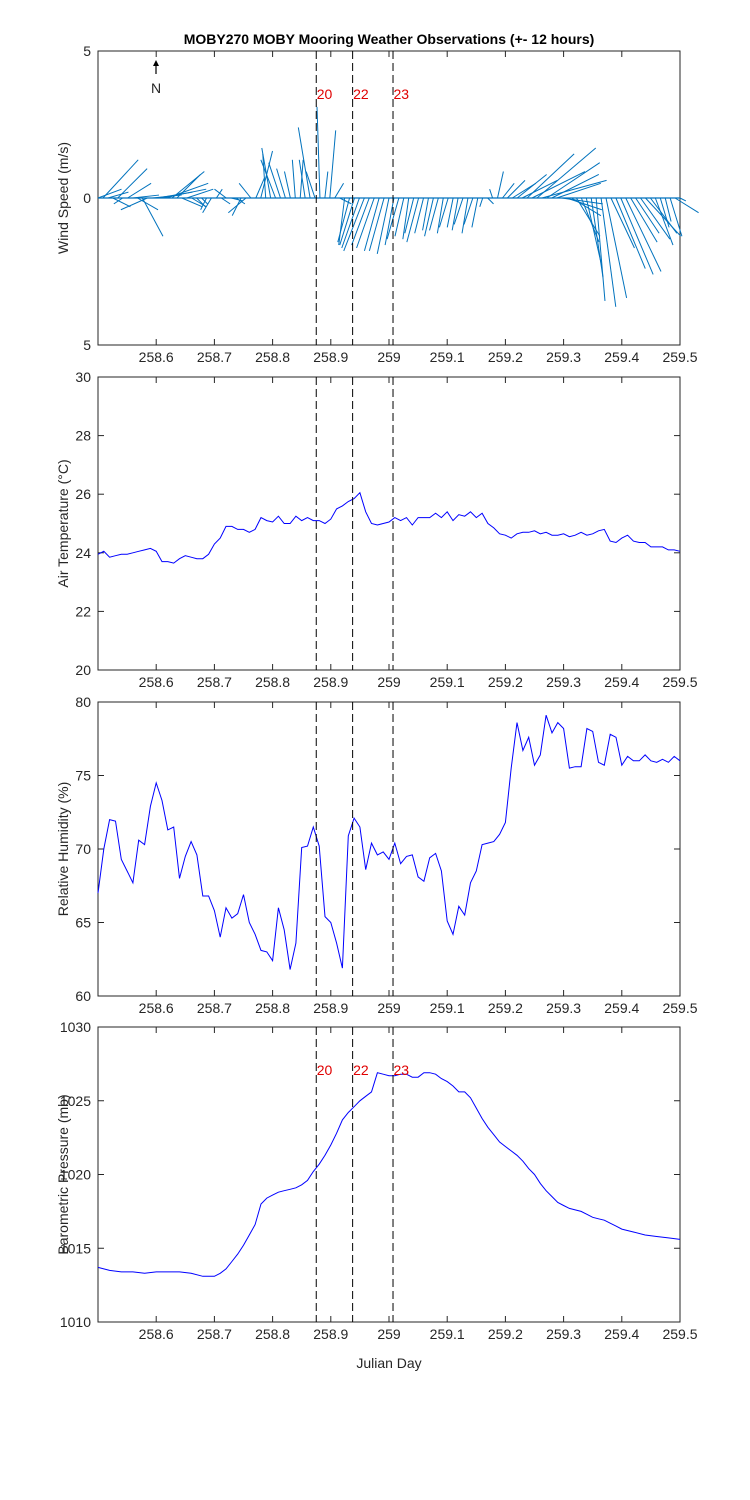 The height and width of the screenshot is (1500, 750). I want to click on y-tick-label: 28, so click(83, 436).